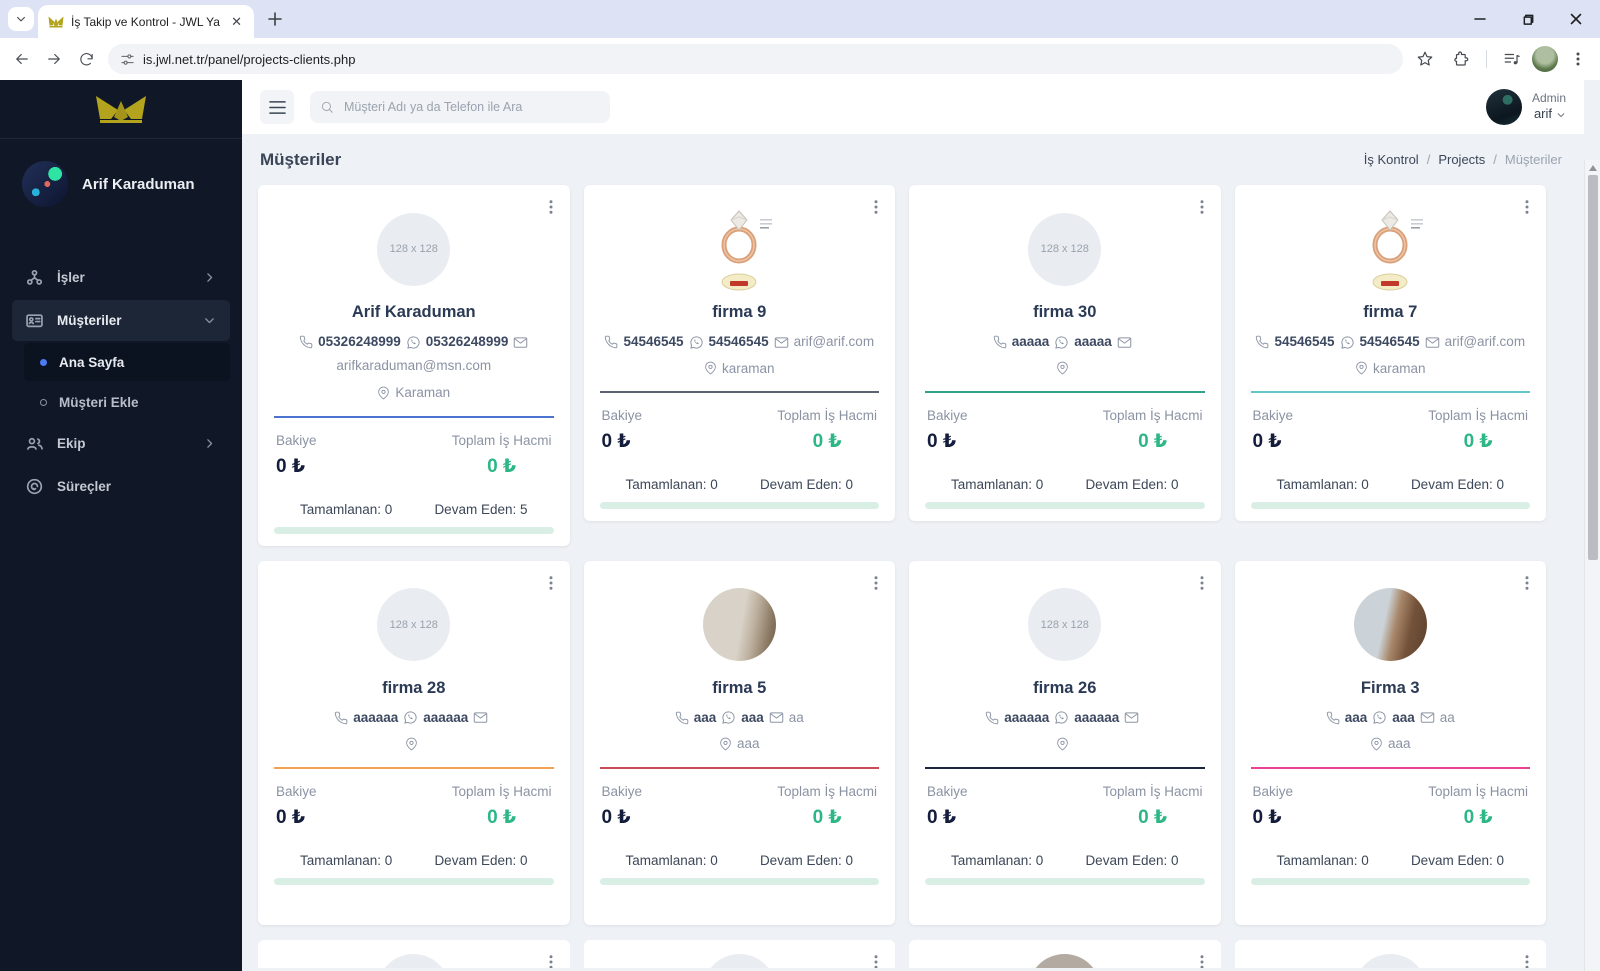 This screenshot has width=1600, height=971. Describe the element at coordinates (301, 159) in the screenshot. I see `page-title: Müşteriler` at that location.